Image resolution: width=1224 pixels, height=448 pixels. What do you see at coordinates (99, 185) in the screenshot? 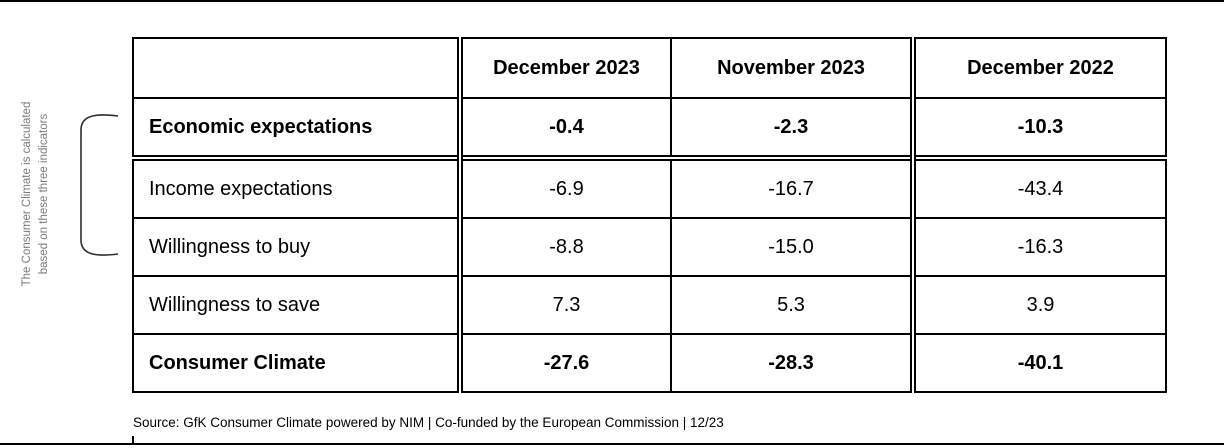
I see `grouping-bracket` at bounding box center [99, 185].